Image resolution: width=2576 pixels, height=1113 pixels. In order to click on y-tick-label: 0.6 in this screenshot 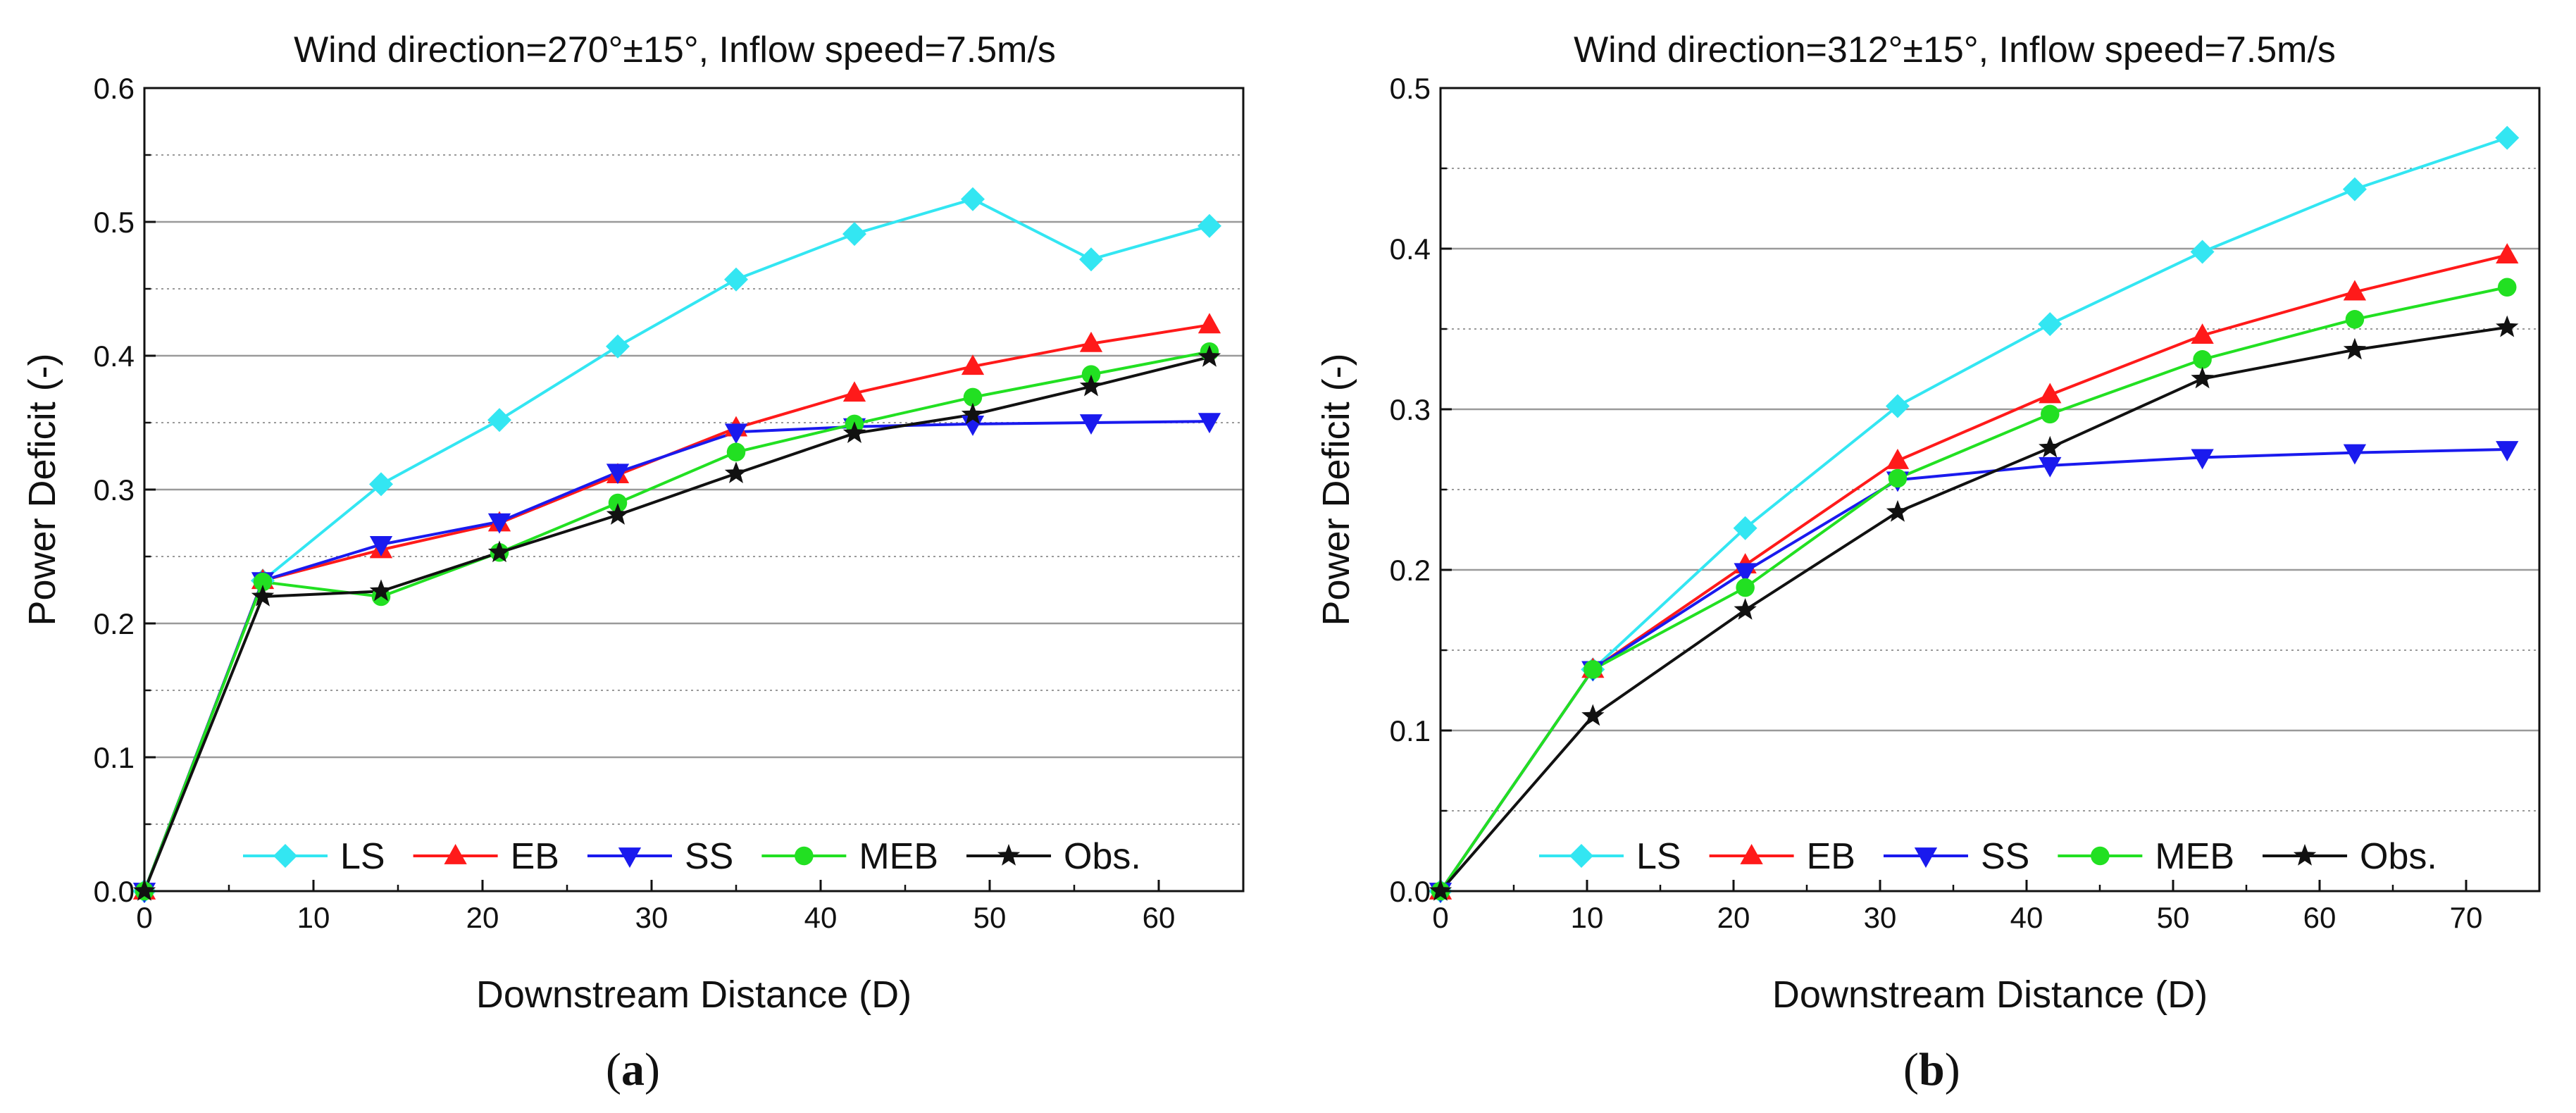, I will do `click(114, 88)`.